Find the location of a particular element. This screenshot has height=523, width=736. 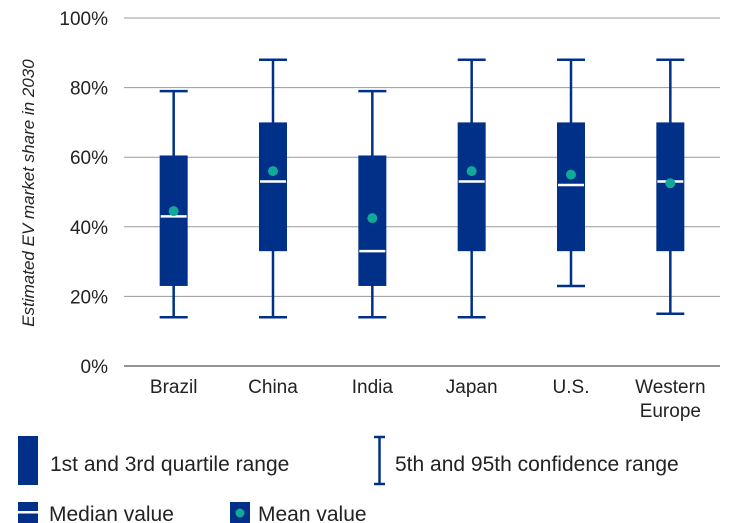

x-tick-label: China is located at coordinates (273, 387).